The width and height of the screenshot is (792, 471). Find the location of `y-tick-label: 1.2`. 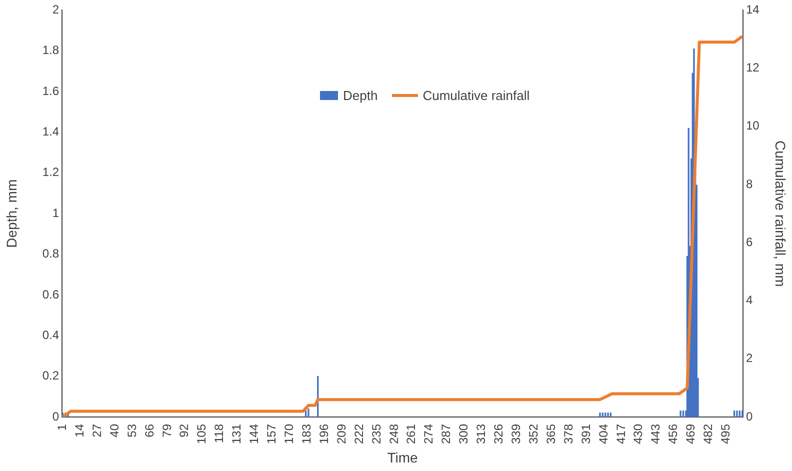

y-tick-label: 1.2 is located at coordinates (51, 172).